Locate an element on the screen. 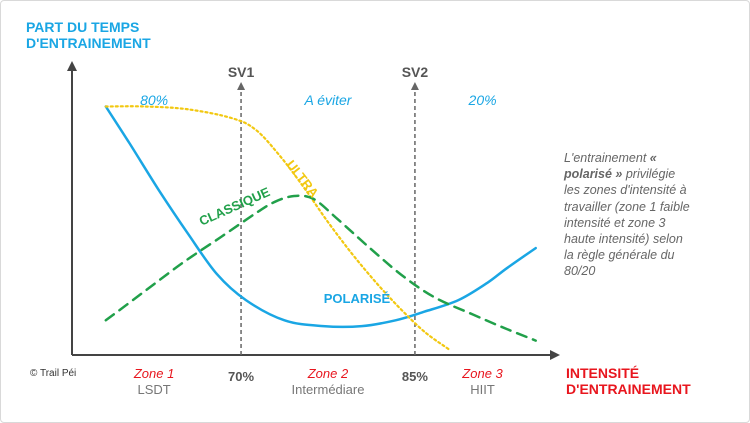  y-axis-title-line1: PART DU TEMPS is located at coordinates (83, 27).